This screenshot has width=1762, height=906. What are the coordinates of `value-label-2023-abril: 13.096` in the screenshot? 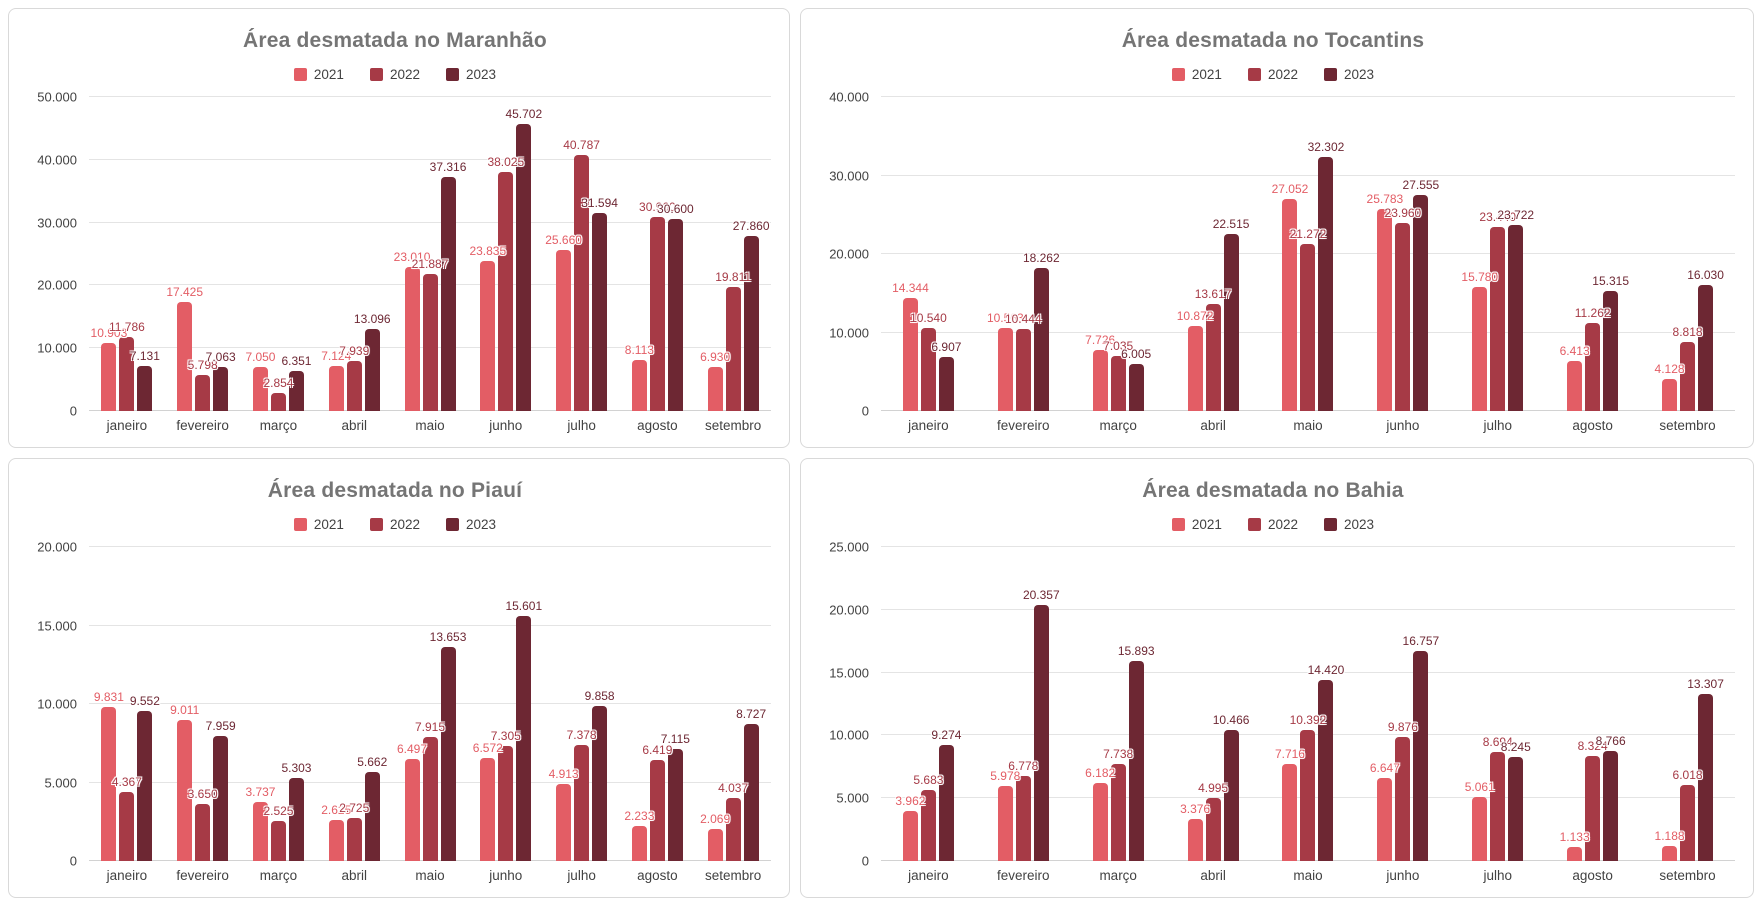 It's located at (372, 318).